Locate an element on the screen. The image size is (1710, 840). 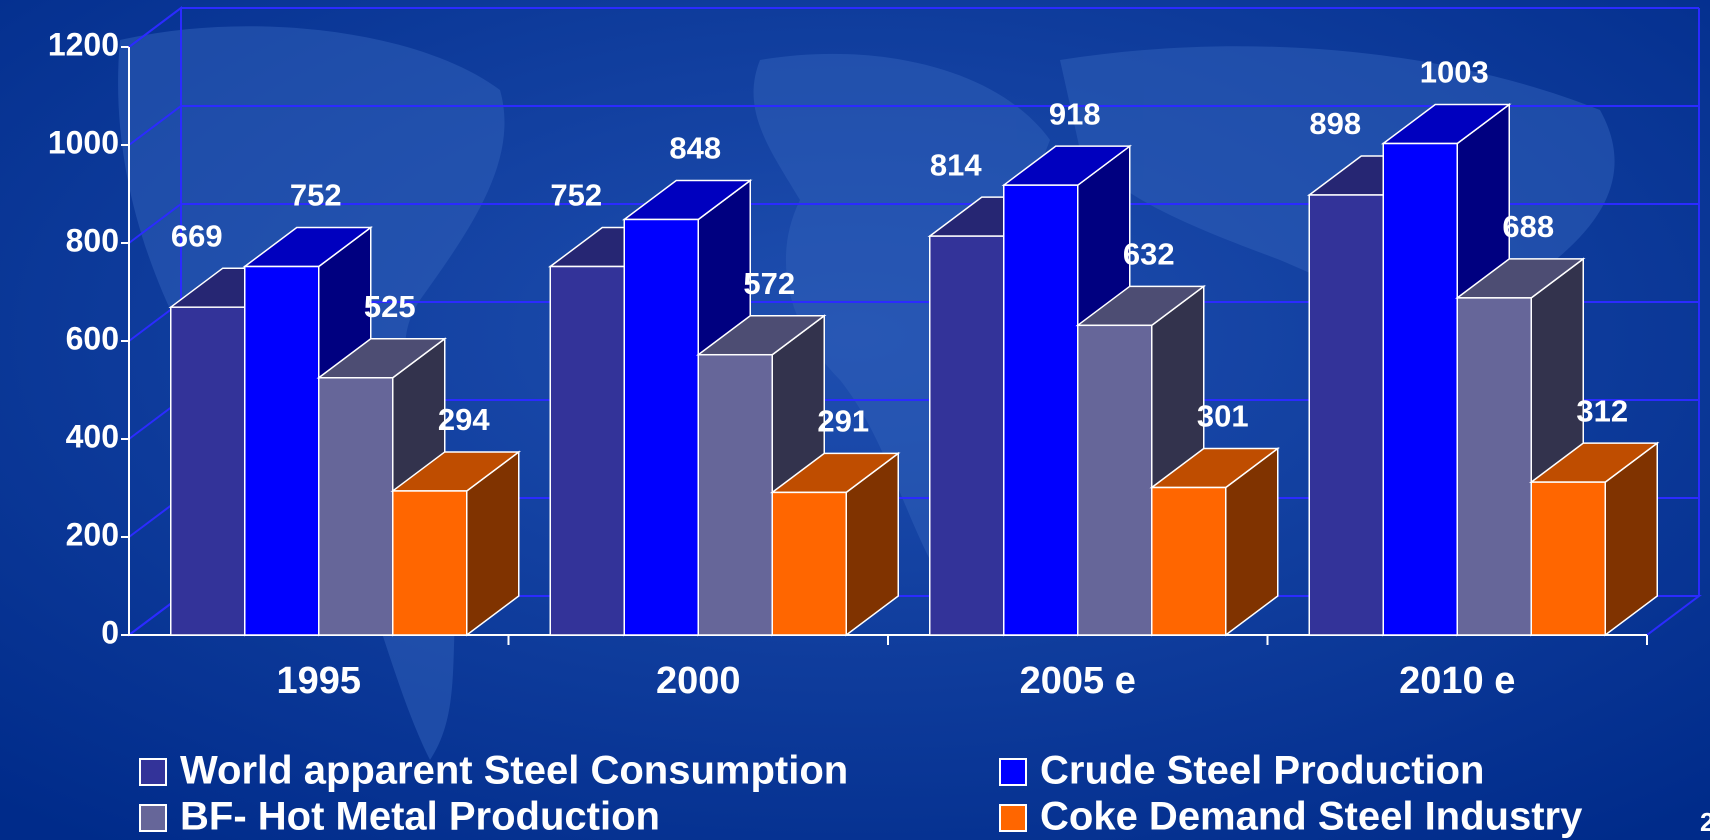
data-label: 301 is located at coordinates (1223, 416).